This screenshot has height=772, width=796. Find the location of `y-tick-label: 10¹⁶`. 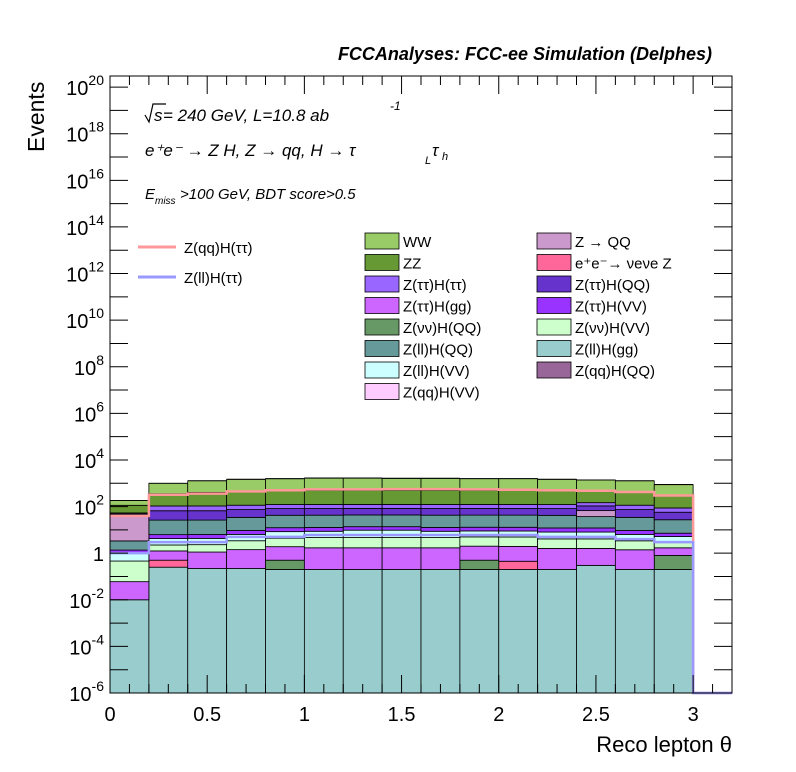

y-tick-label: 10¹⁶ is located at coordinates (85, 179).